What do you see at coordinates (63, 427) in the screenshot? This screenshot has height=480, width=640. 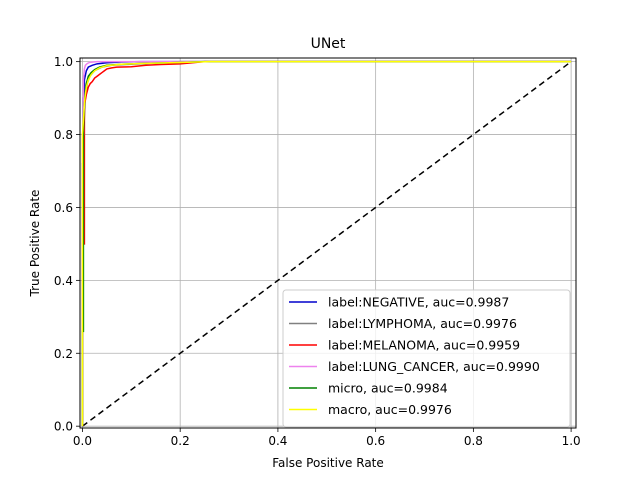 I see `y-tick-label: 0.0` at bounding box center [63, 427].